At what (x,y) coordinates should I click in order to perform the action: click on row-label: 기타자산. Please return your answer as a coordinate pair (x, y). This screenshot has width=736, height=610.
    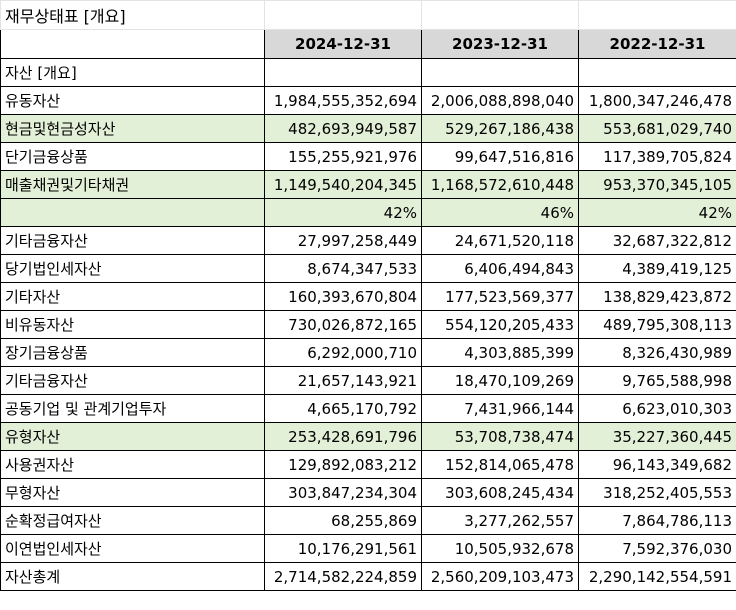
    Looking at the image, I should click on (132, 296).